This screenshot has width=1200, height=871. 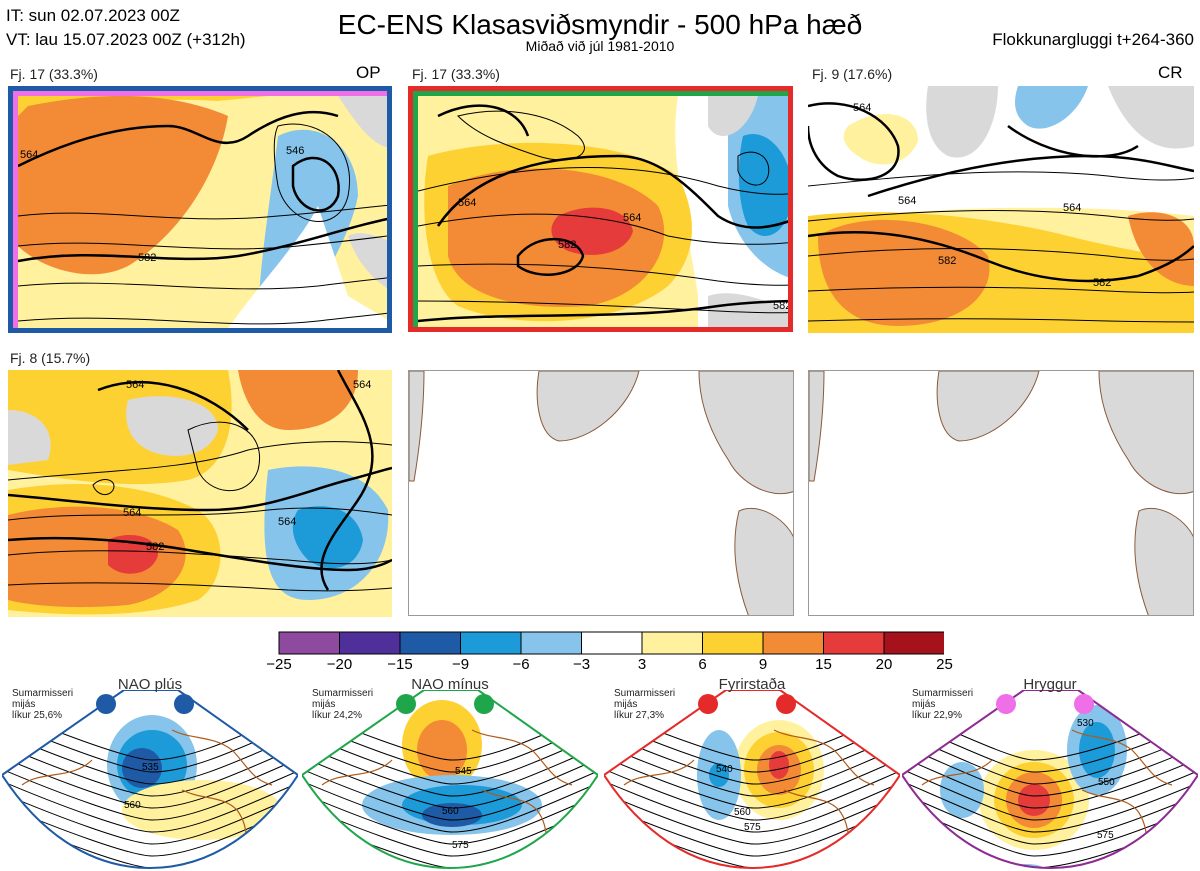 What do you see at coordinates (147, 258) in the screenshot?
I see `panel-1-contour-582: 582` at bounding box center [147, 258].